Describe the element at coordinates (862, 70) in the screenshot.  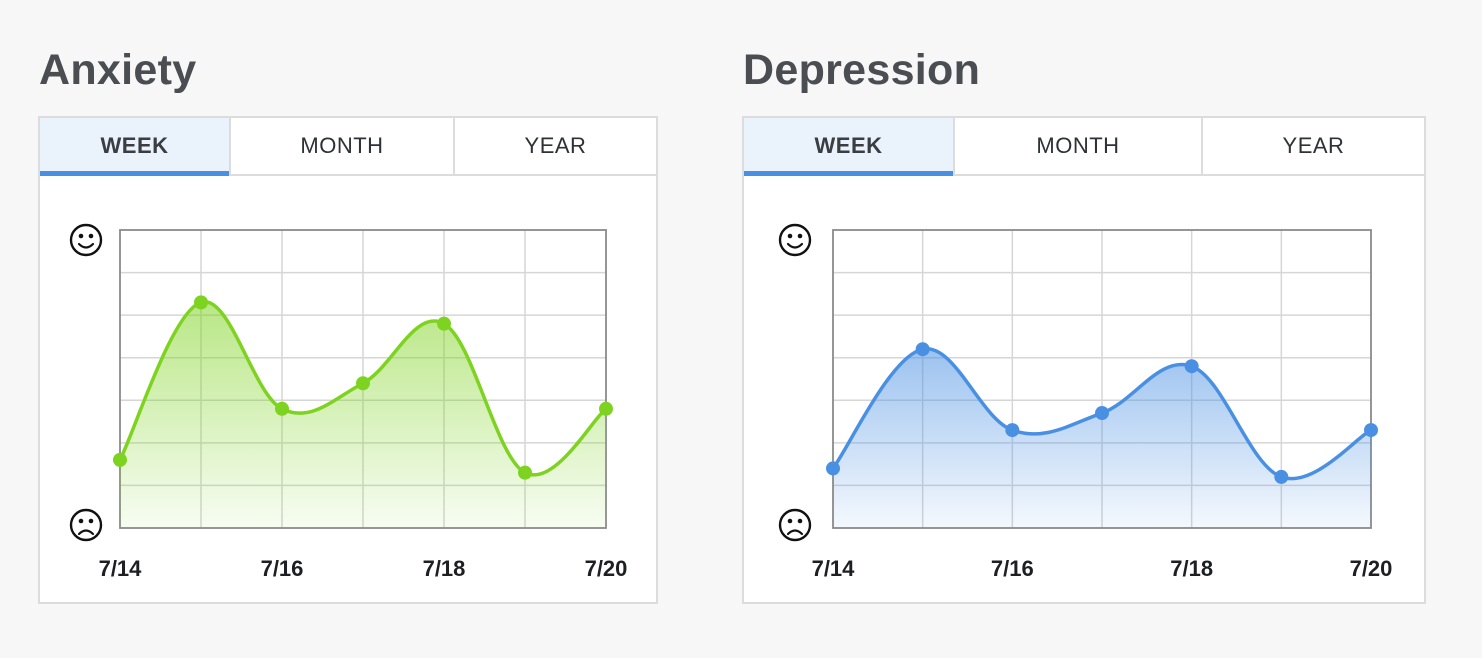
I see `panel-title: Depression` at that location.